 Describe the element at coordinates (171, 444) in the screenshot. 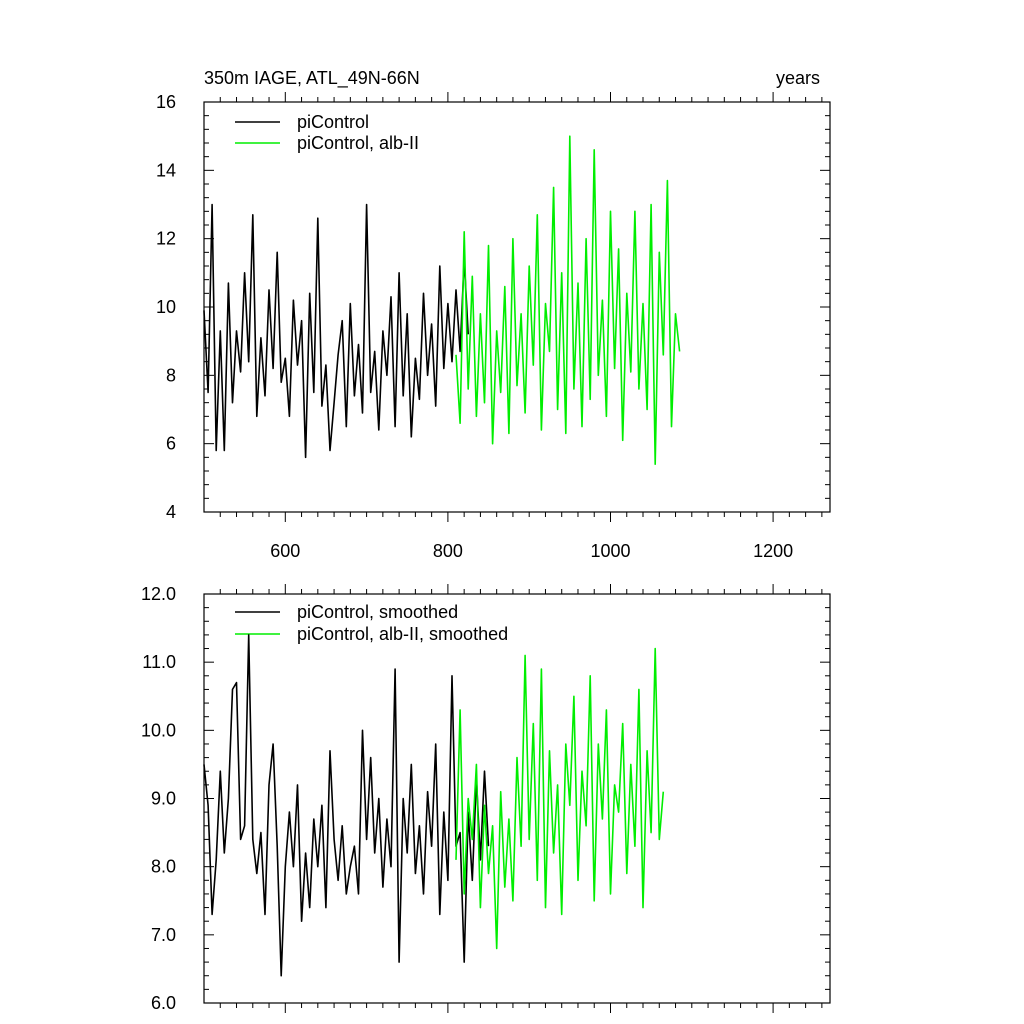

I see `top-ytick-label: 6` at that location.